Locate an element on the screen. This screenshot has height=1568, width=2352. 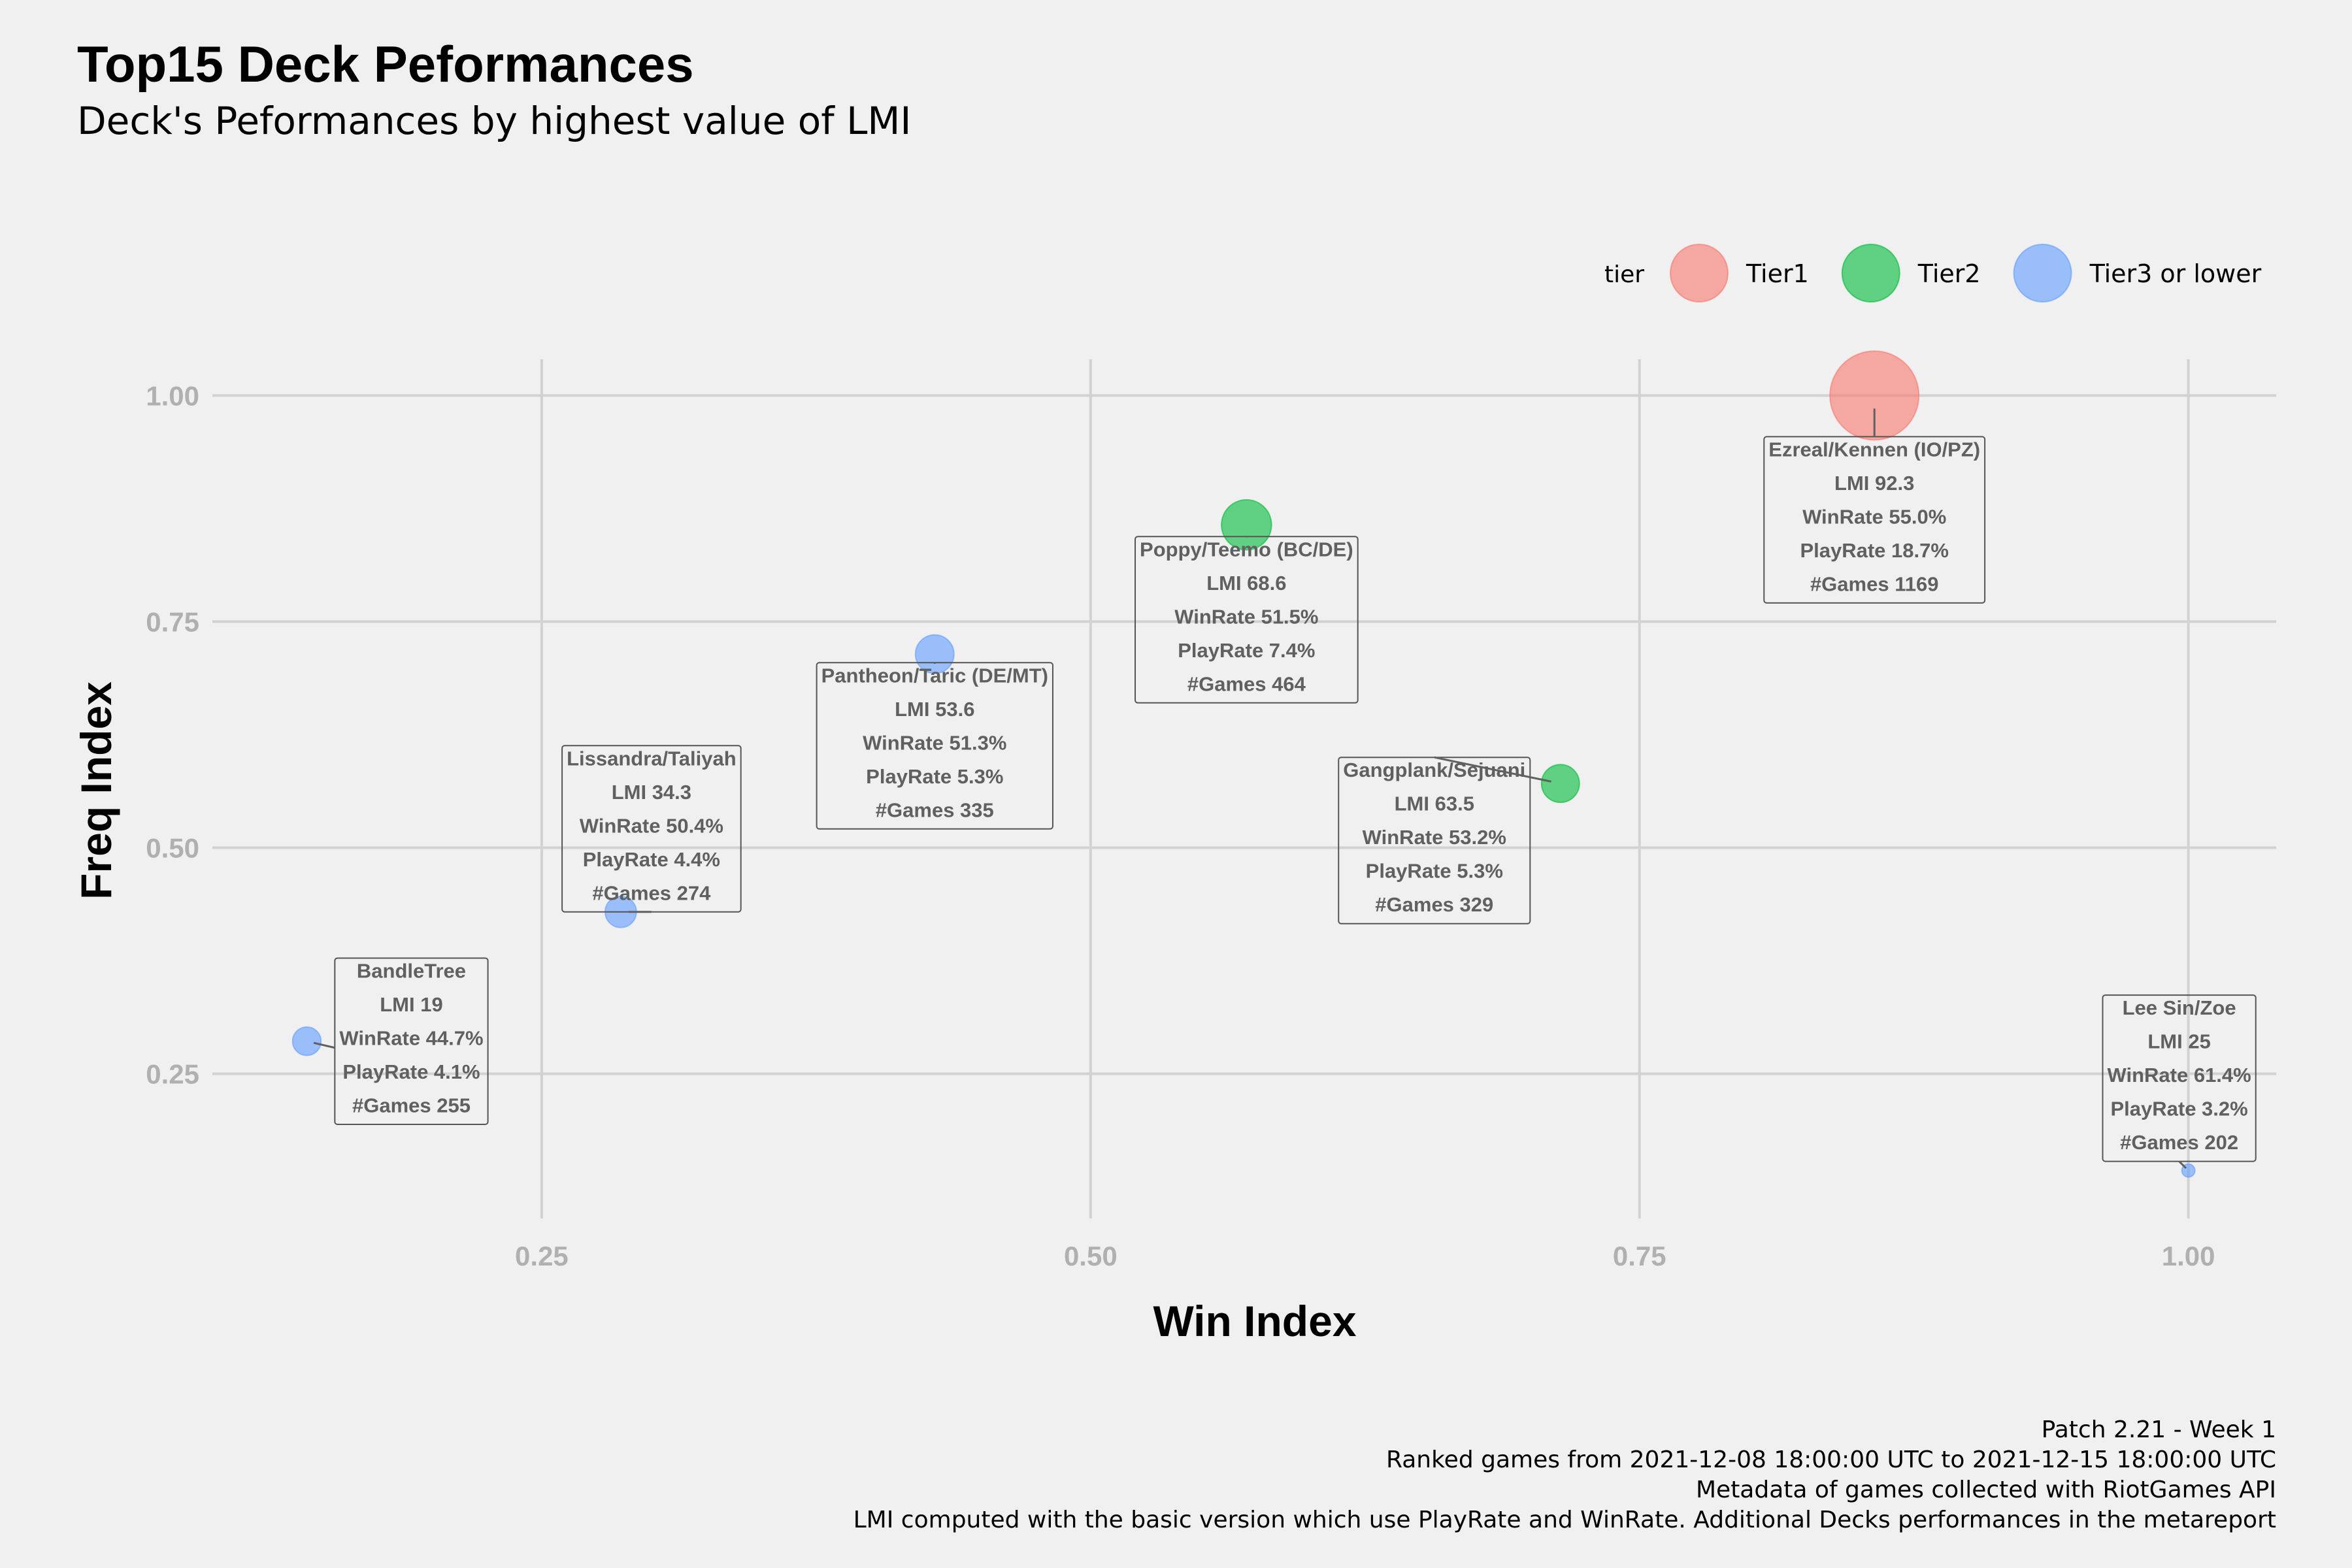
x-tick-label: 0.75 is located at coordinates (1640, 1256).